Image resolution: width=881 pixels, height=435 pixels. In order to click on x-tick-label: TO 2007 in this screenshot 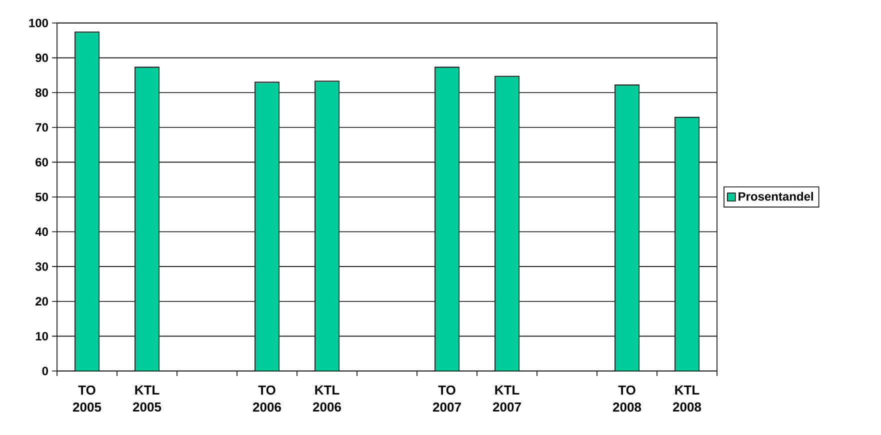, I will do `click(447, 399)`.